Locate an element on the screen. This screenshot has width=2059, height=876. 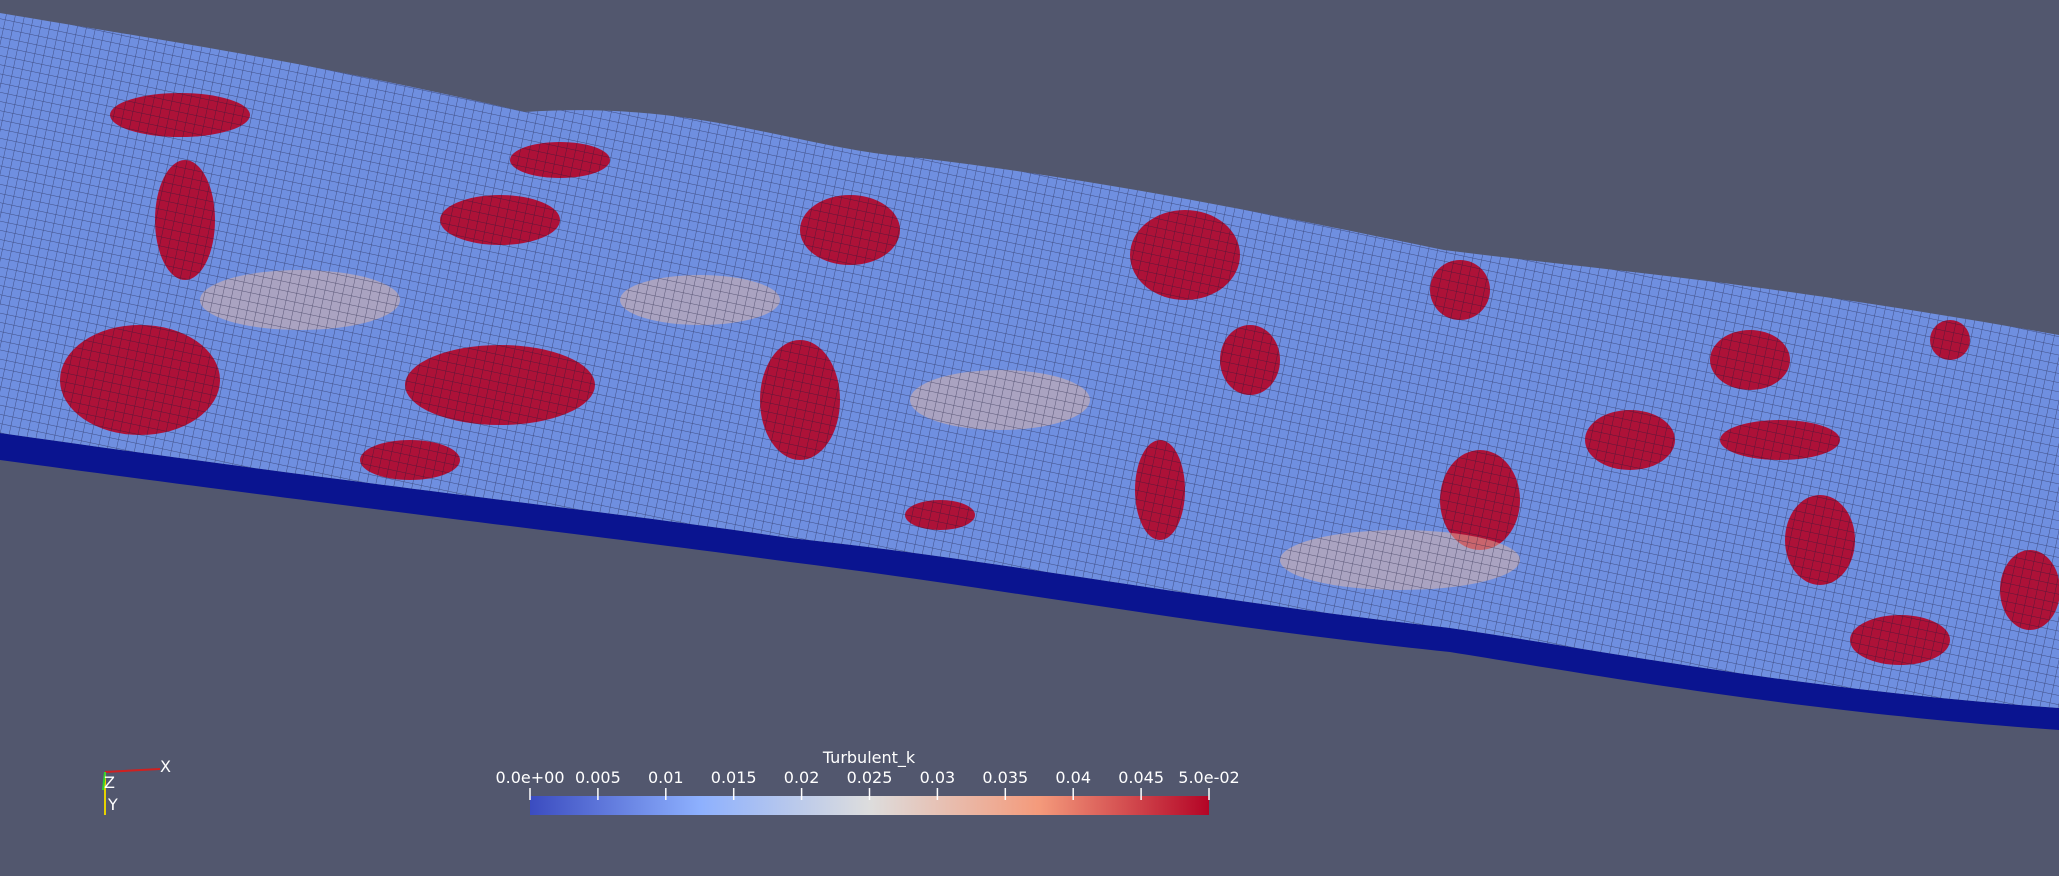
tick-label: 0.025 is located at coordinates (870, 777).